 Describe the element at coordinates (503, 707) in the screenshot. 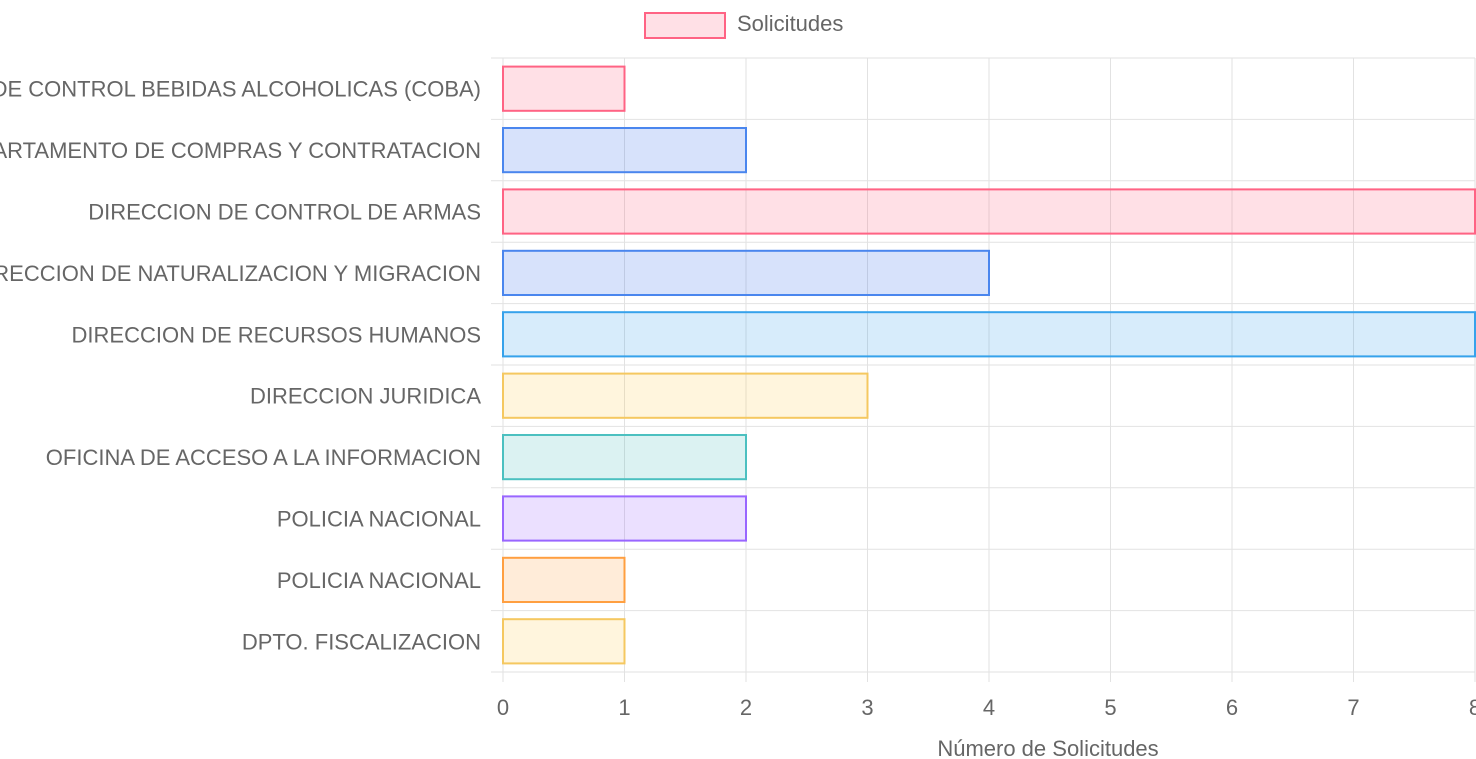

I see `x-tick-label: 0` at that location.